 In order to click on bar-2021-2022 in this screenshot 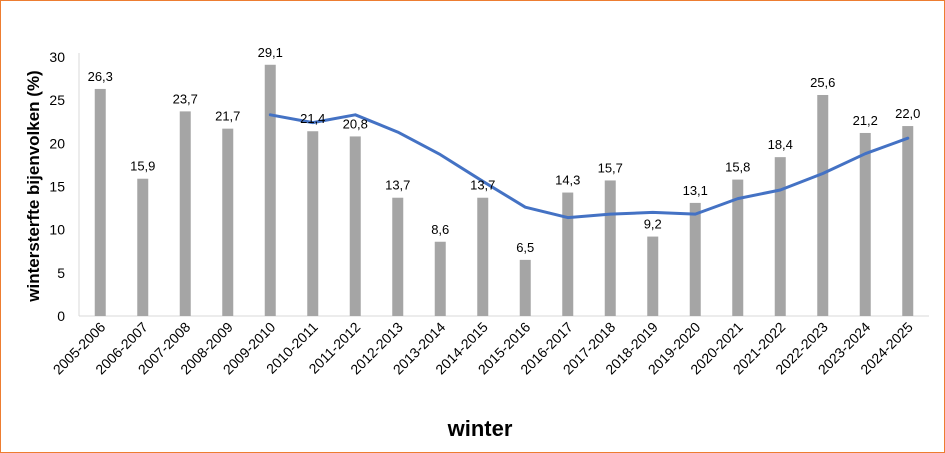, I will do `click(780, 236)`.